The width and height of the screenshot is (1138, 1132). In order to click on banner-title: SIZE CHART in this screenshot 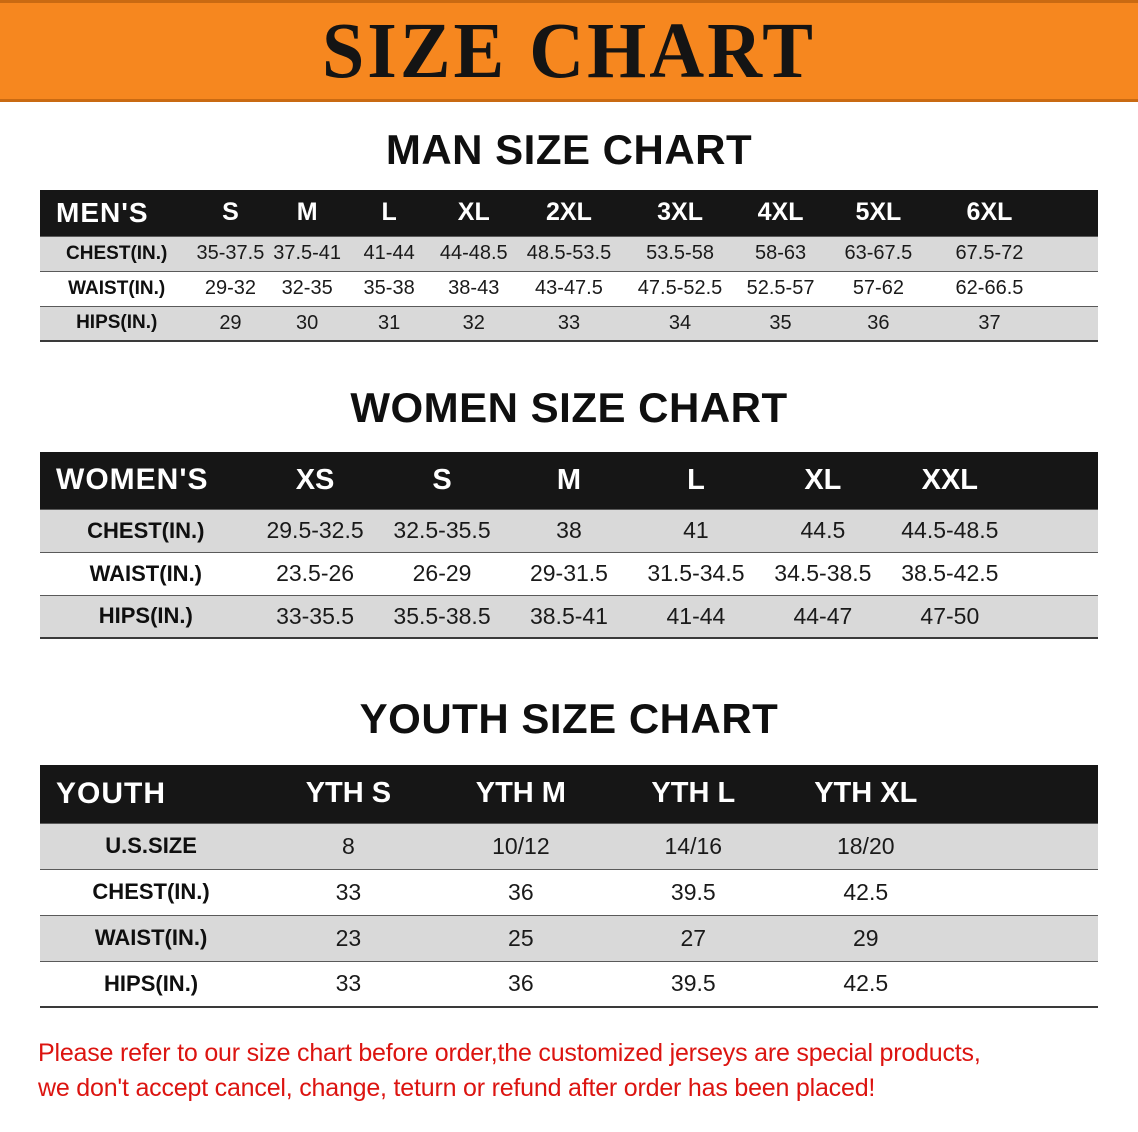, I will do `click(568, 50)`.